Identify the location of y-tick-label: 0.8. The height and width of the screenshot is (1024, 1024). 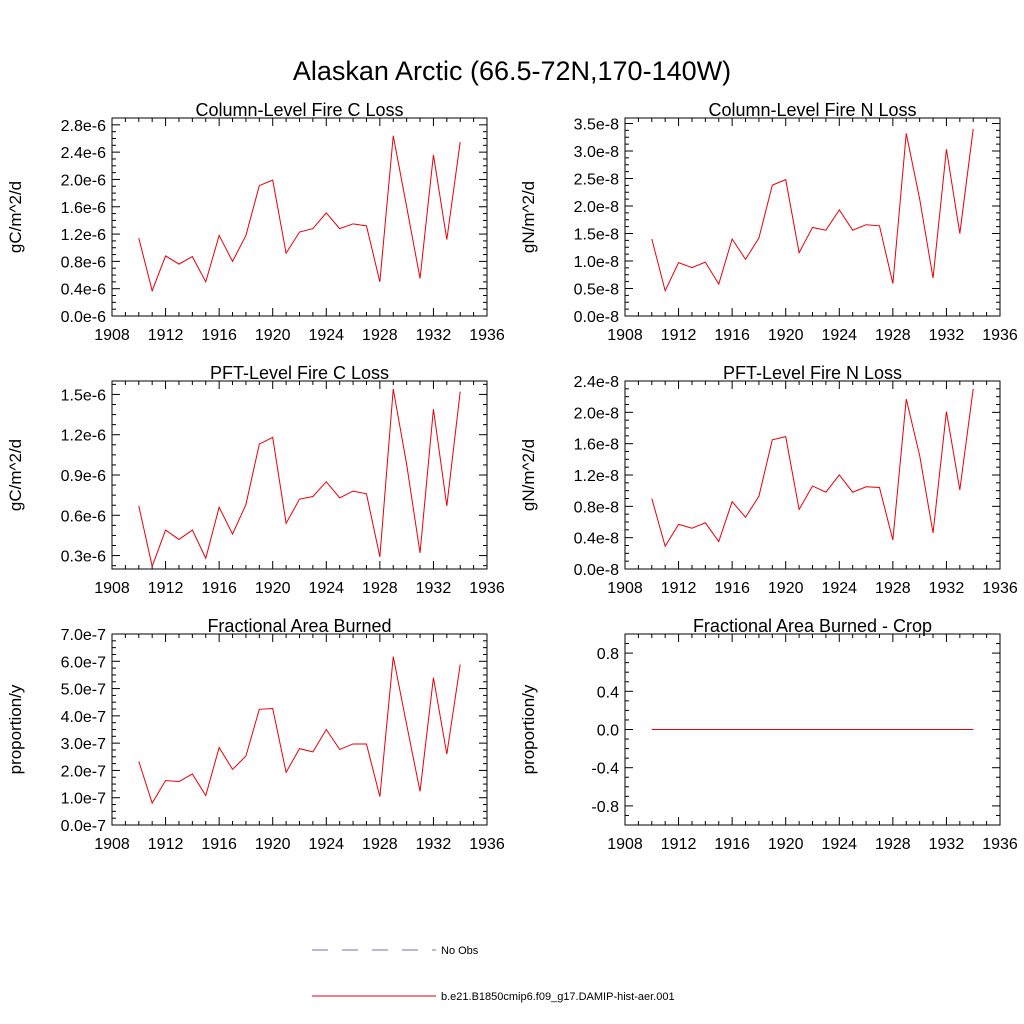
(608, 654).